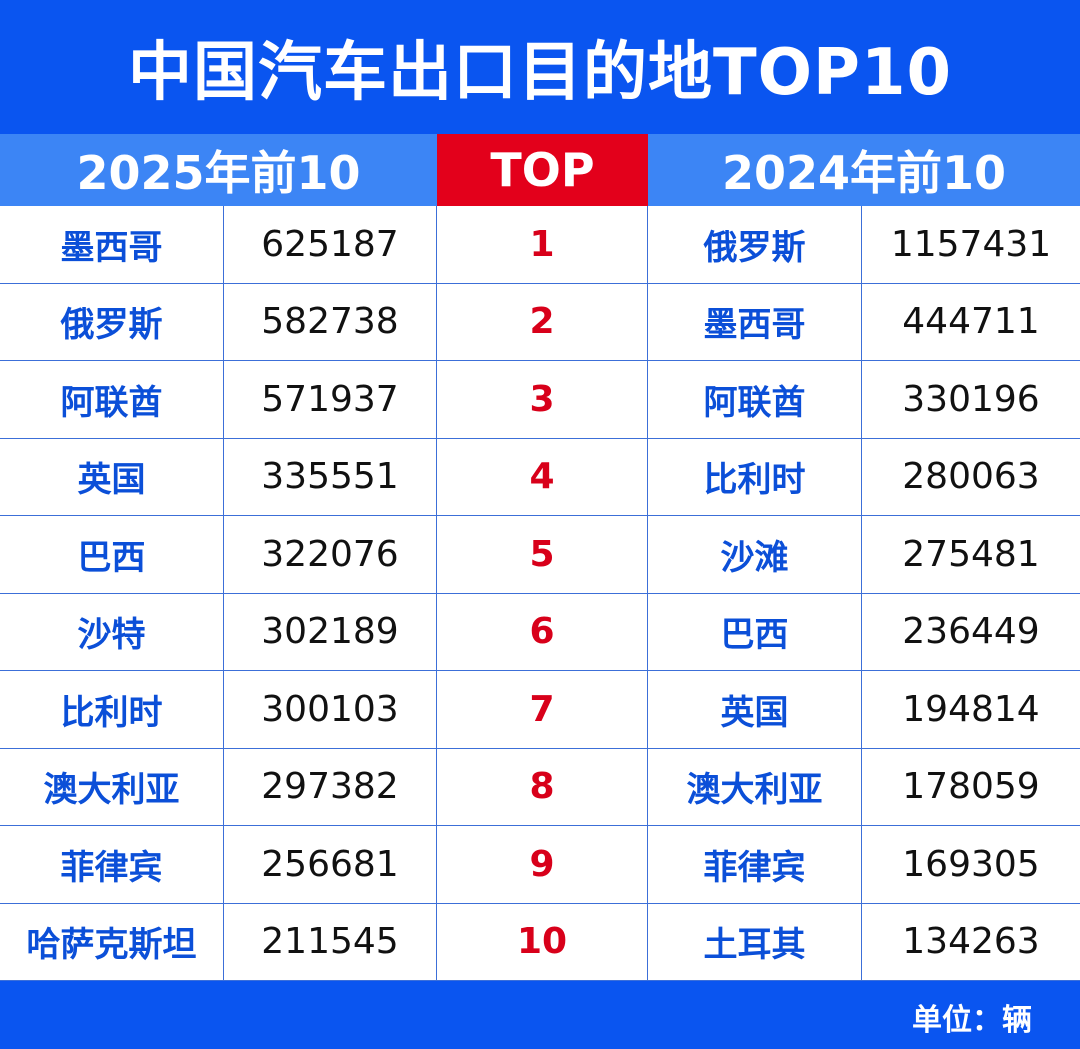 This screenshot has height=1049, width=1080. Describe the element at coordinates (972, 1020) in the screenshot. I see `unit-label: 单位：辆` at that location.